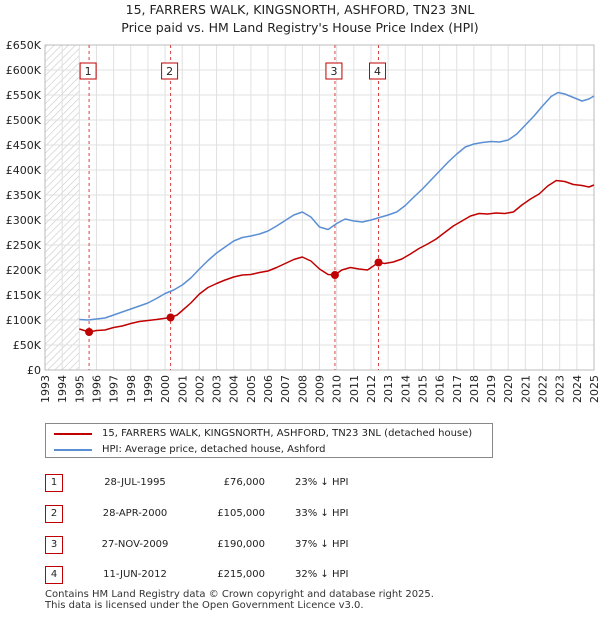 Image resolution: width=600 pixels, height=620 pixels. What do you see at coordinates (135, 513) in the screenshot?
I see `sale-date: 28-APR-2000` at bounding box center [135, 513].